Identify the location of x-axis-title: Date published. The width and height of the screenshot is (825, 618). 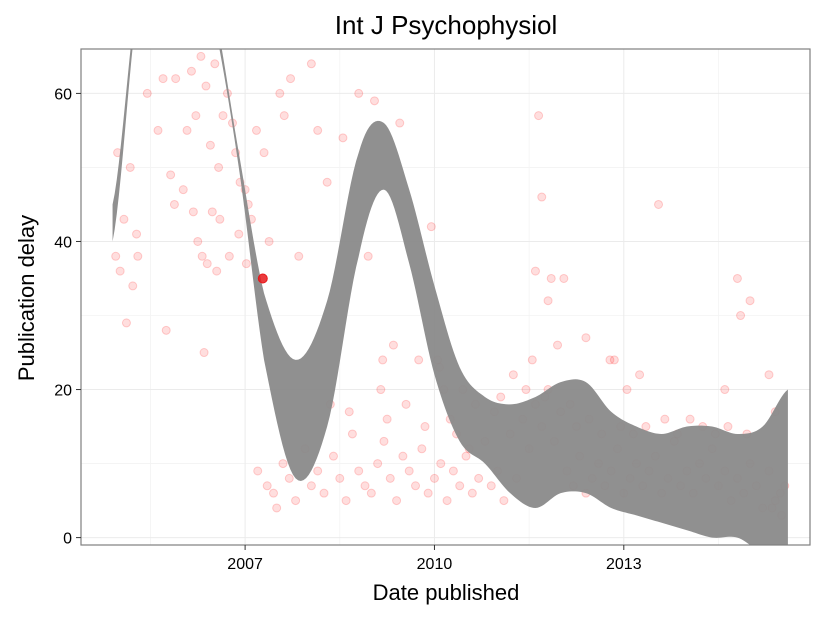
(446, 592).